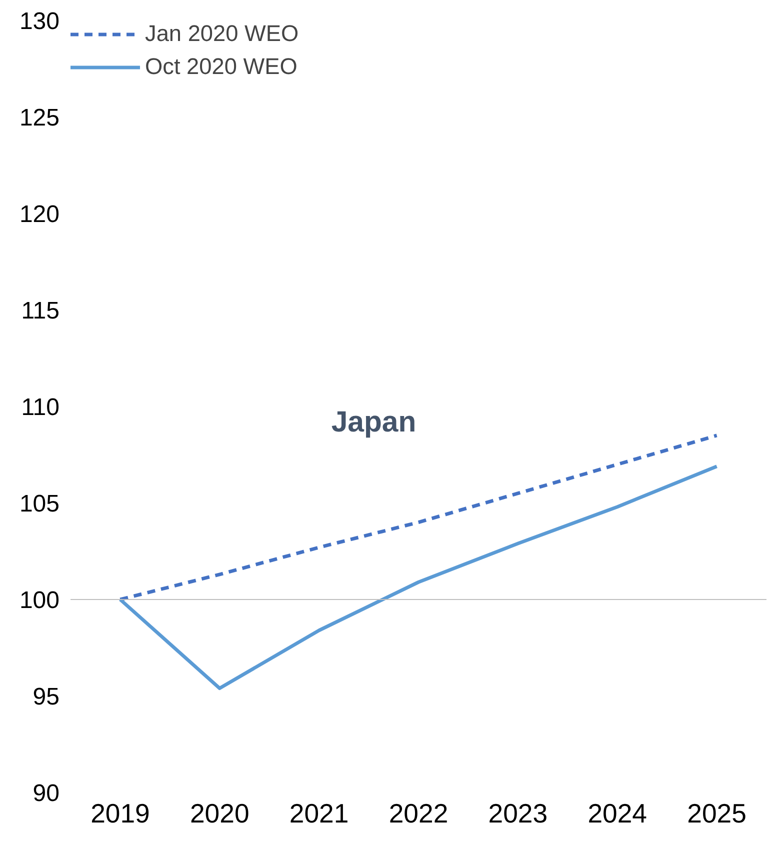 The width and height of the screenshot is (776, 842). What do you see at coordinates (40, 311) in the screenshot?
I see `y-tick-label: 115` at bounding box center [40, 311].